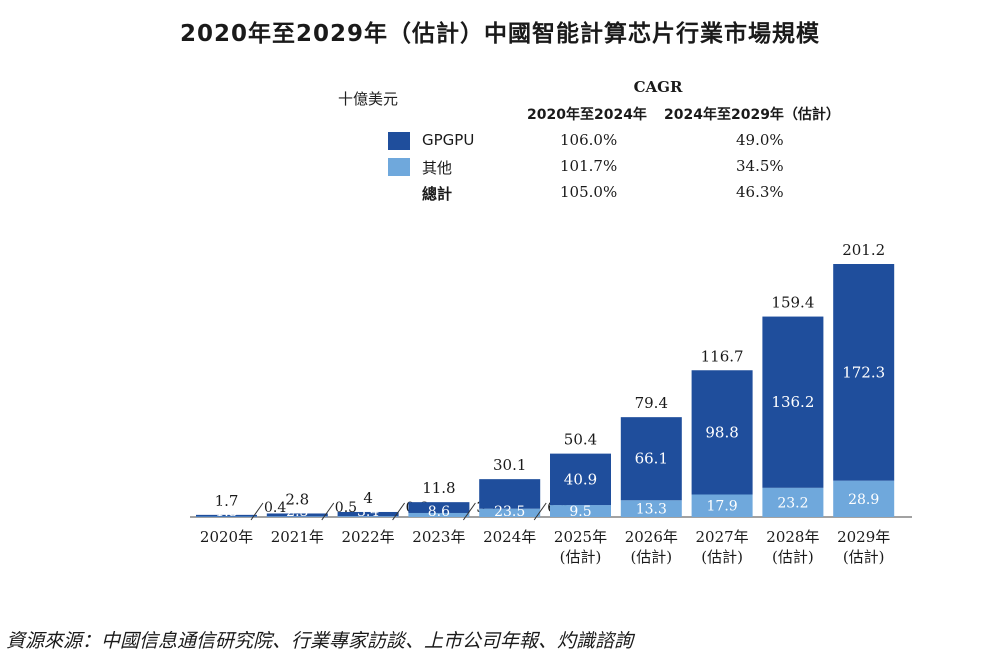 The width and height of the screenshot is (1000, 666). Describe the element at coordinates (227, 501) in the screenshot. I see `total-label: 1.7` at that location.